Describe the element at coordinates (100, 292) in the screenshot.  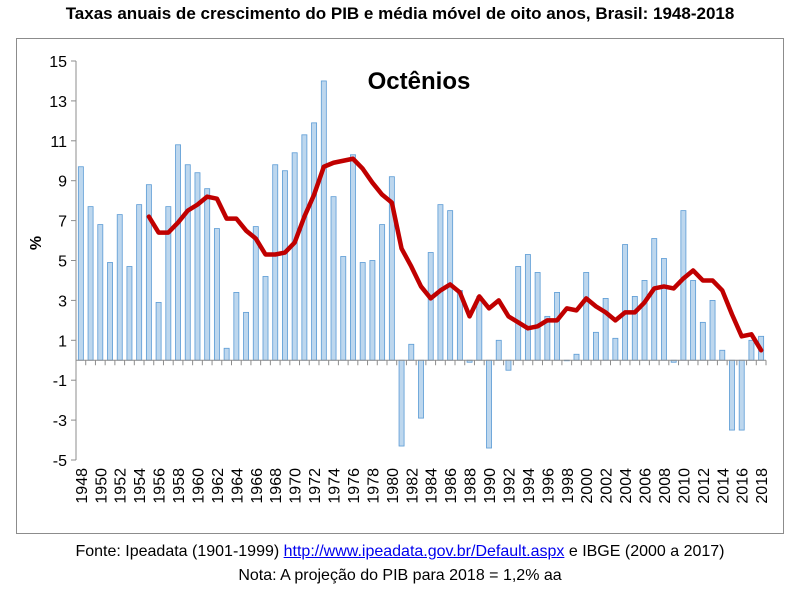
I see `bar-1950` at that location.